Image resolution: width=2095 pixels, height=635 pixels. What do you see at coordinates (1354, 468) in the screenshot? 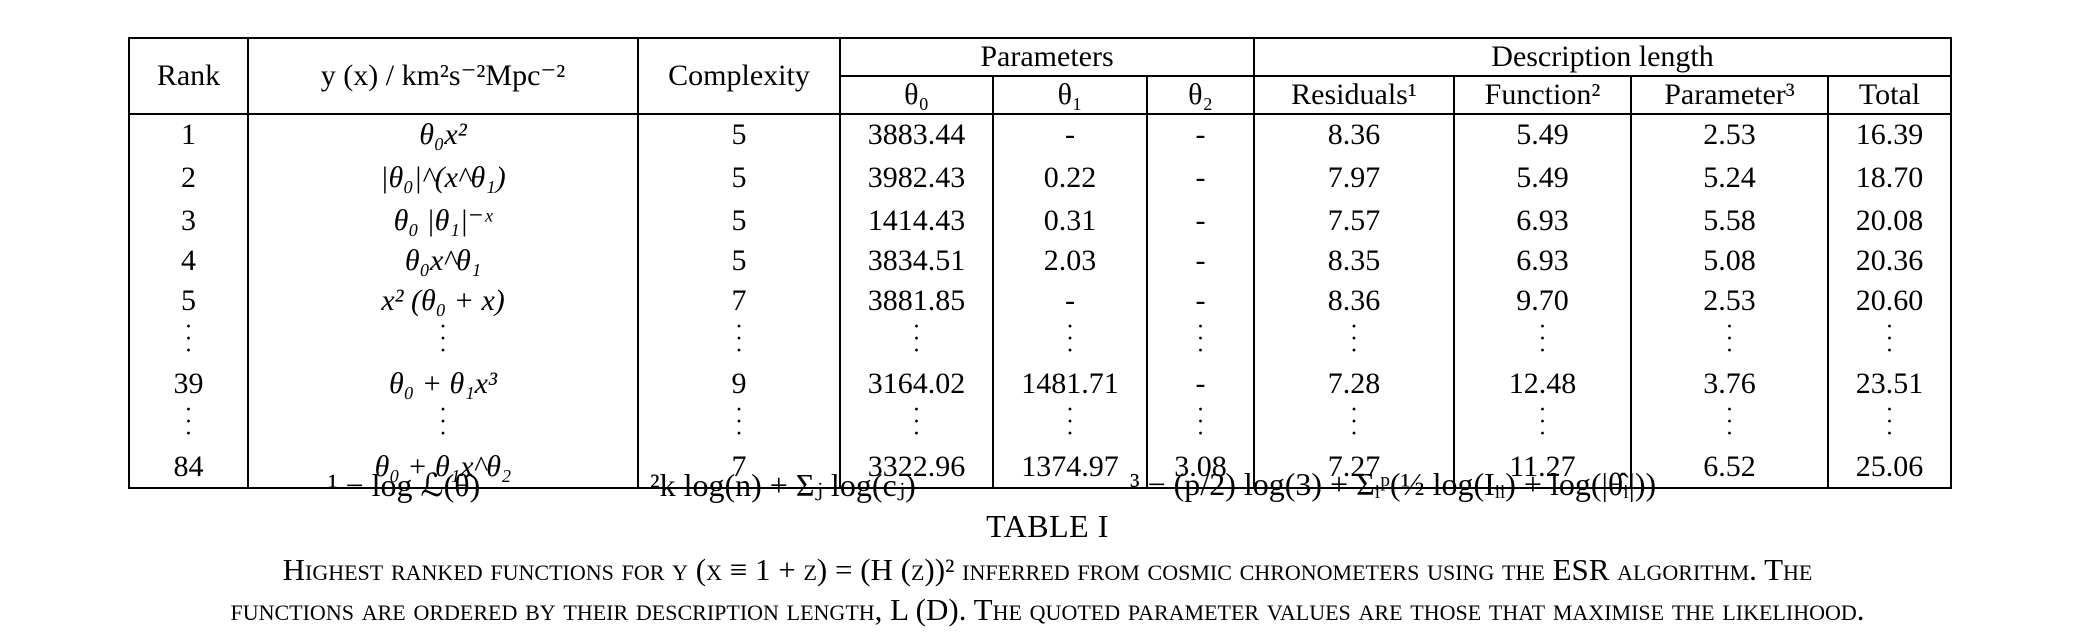
I see `cell-residuals: 7.27` at bounding box center [1354, 468].